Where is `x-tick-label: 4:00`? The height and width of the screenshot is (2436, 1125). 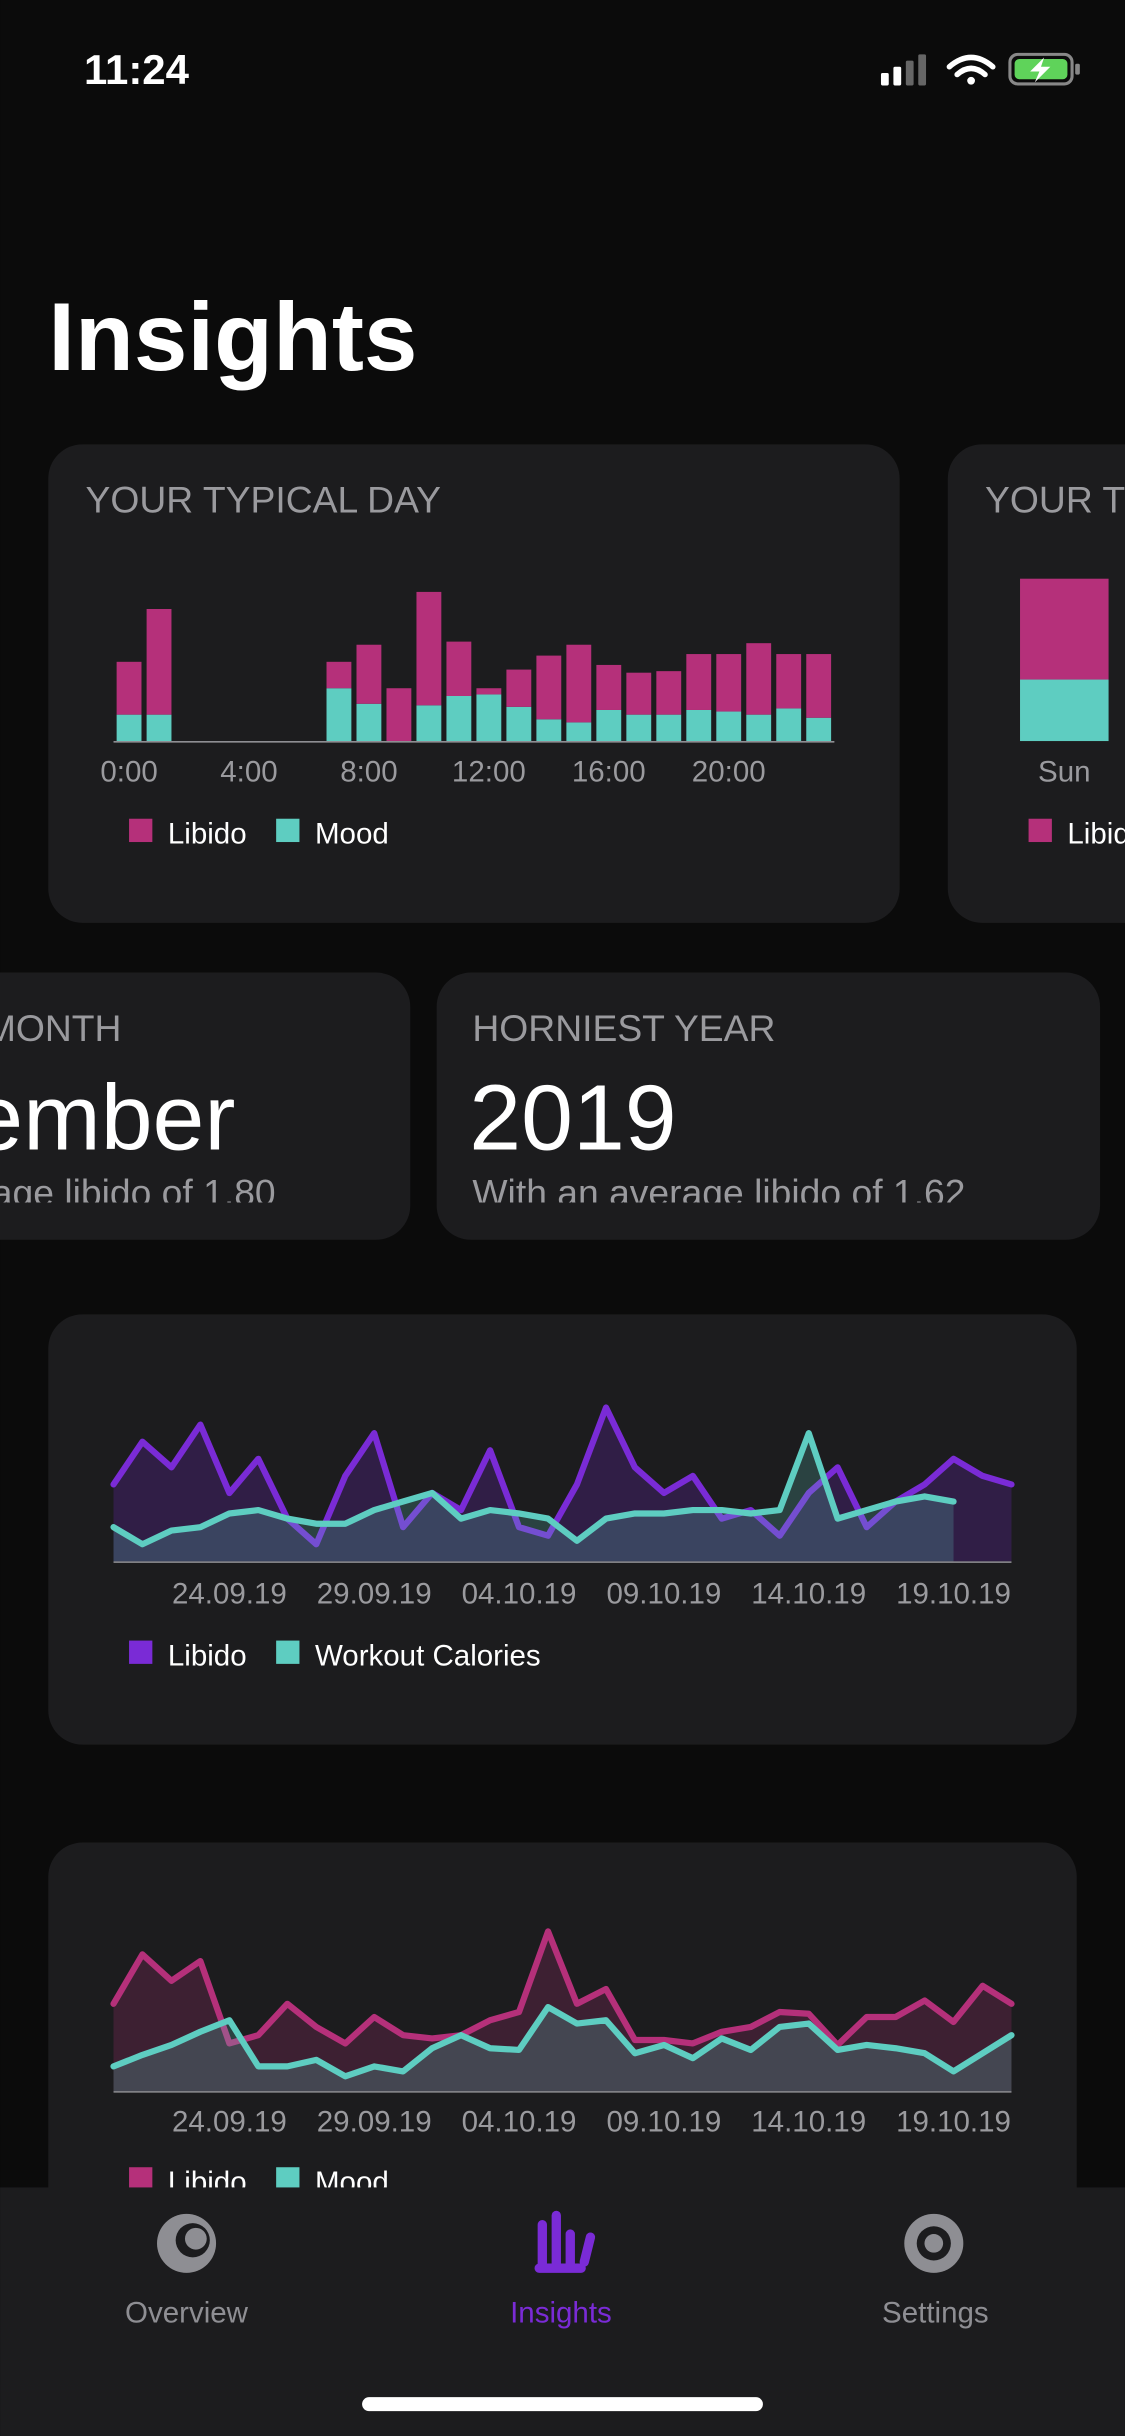
x-tick-label: 4:00 is located at coordinates (248, 771).